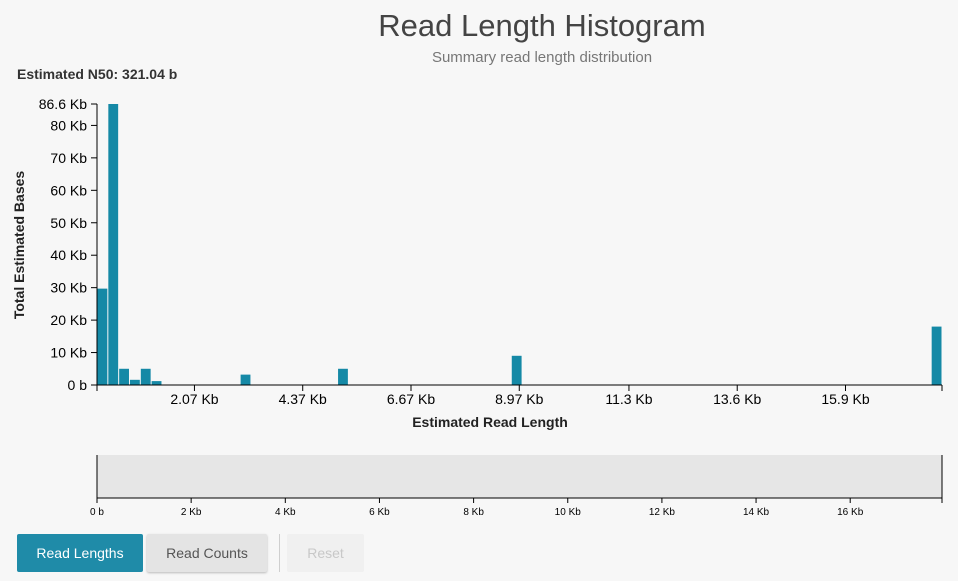 This screenshot has width=958, height=581. I want to click on brush-tick-label: 0 b, so click(97, 512).